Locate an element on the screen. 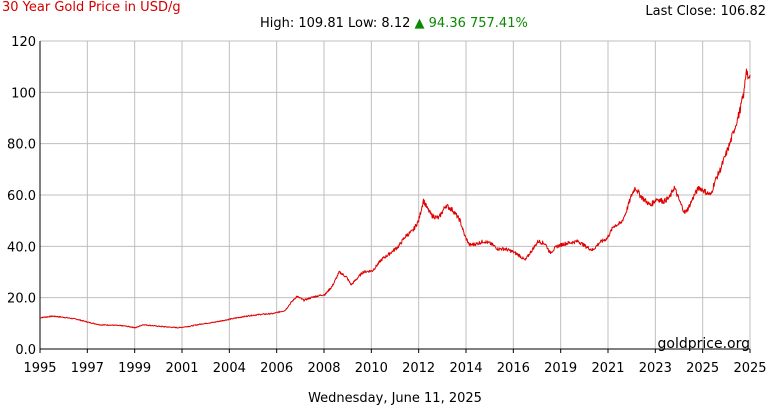 This screenshot has width=770, height=410. x-tick-label: 2006 is located at coordinates (276, 368).